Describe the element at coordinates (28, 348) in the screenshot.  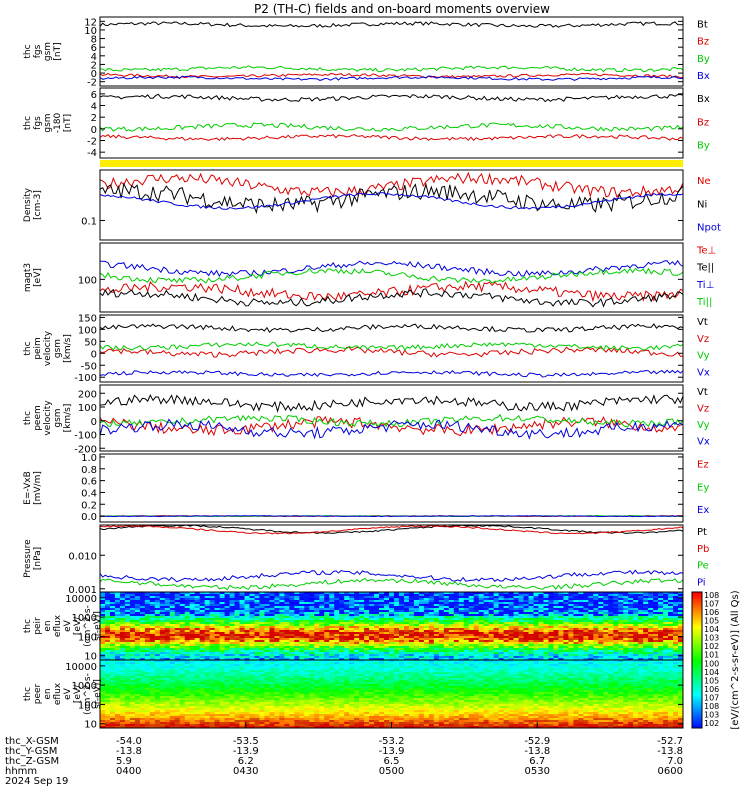
I see `y-axis-label: thc` at that location.